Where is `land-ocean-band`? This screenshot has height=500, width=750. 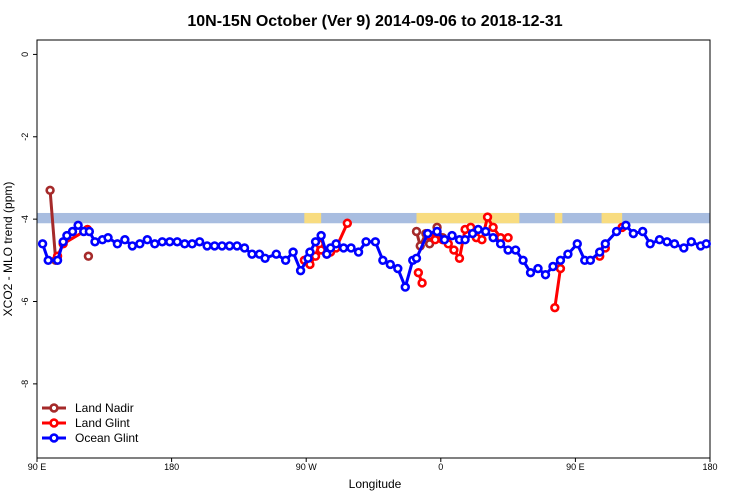 land-ocean-band is located at coordinates (373, 218).